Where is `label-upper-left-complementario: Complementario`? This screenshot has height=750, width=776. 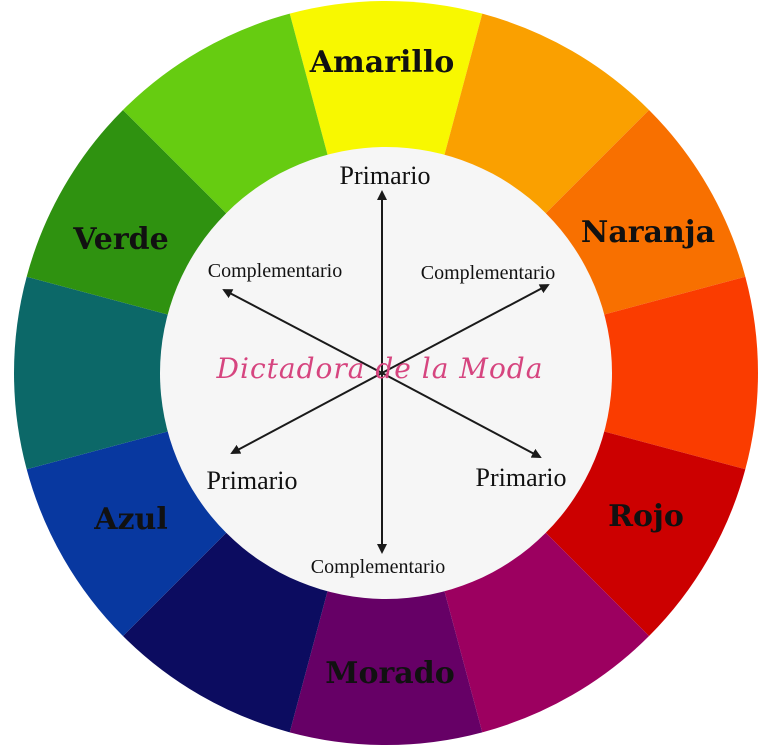
label-upper-left-complementario: Complementario is located at coordinates (275, 271).